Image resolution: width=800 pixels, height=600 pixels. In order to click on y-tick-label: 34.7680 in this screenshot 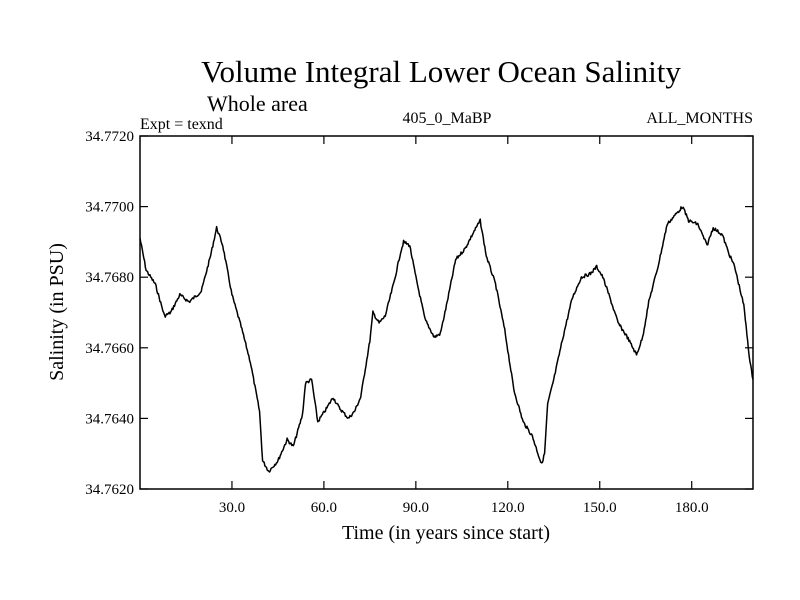, I will do `click(109, 278)`.